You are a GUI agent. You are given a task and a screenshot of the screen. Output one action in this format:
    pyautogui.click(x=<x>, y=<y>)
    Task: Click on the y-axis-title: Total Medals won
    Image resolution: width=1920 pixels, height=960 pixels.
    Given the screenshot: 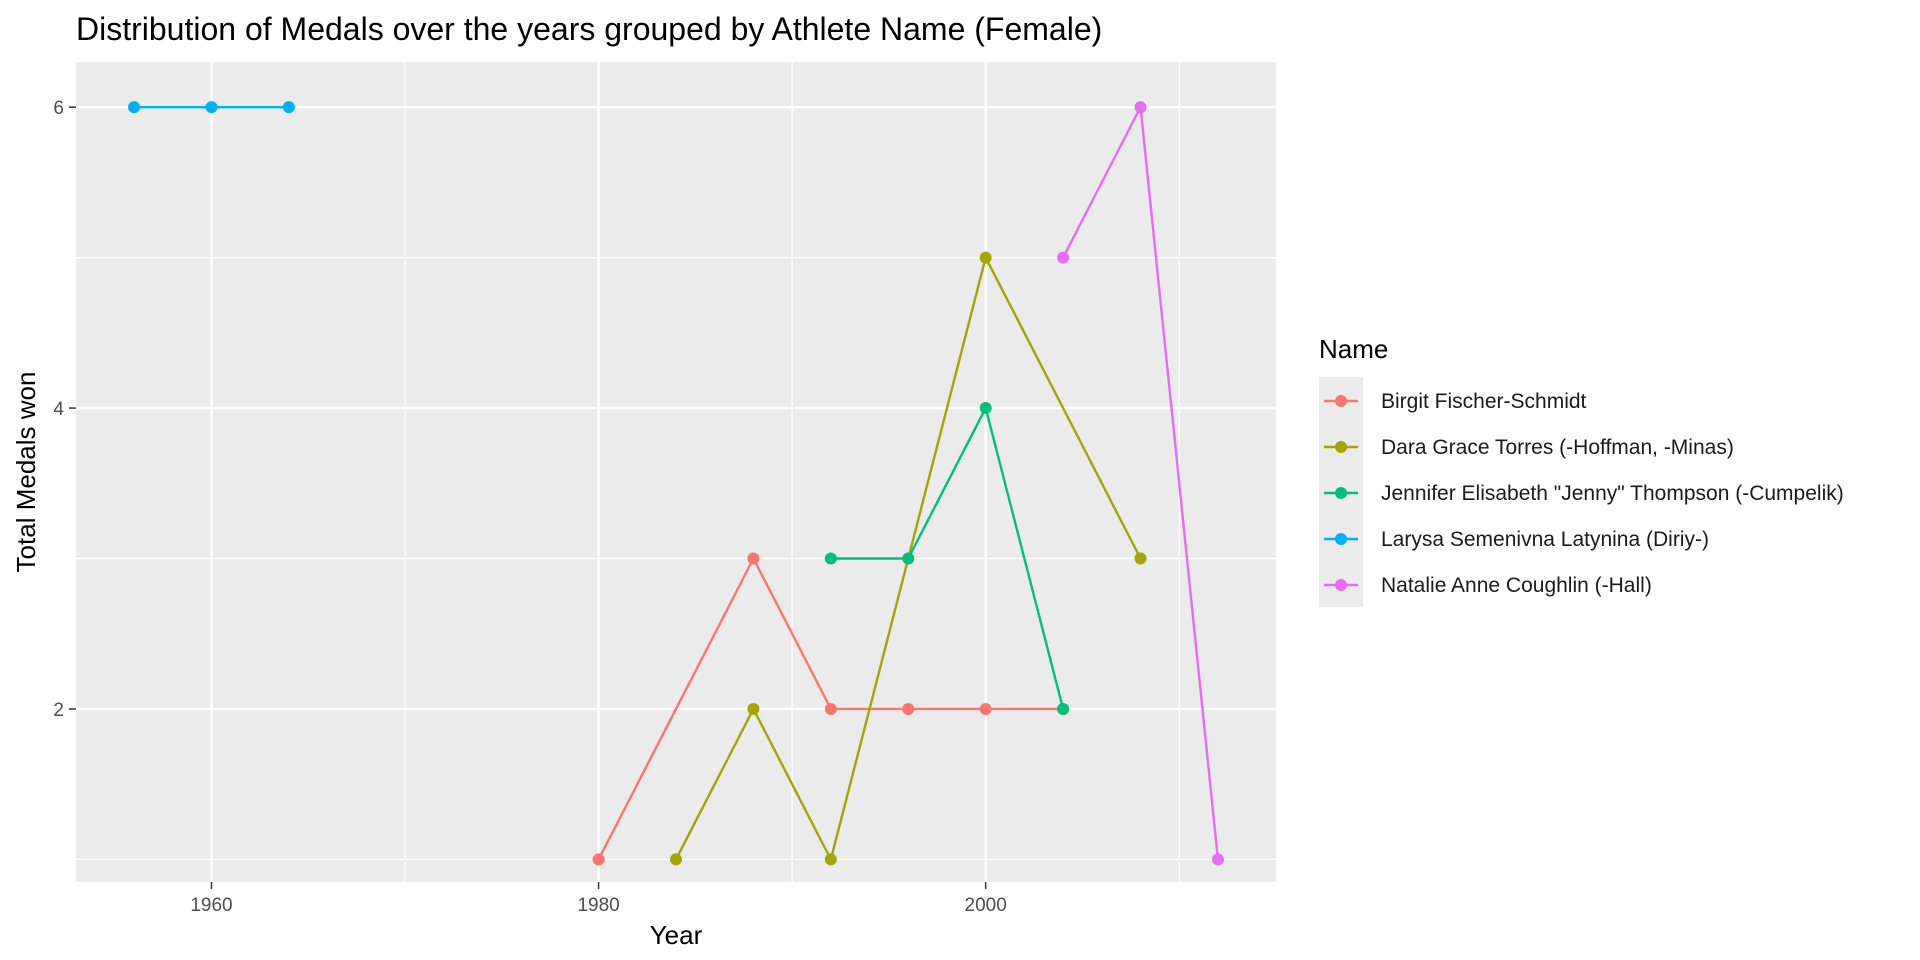 What is the action you would take?
    pyautogui.click(x=26, y=472)
    